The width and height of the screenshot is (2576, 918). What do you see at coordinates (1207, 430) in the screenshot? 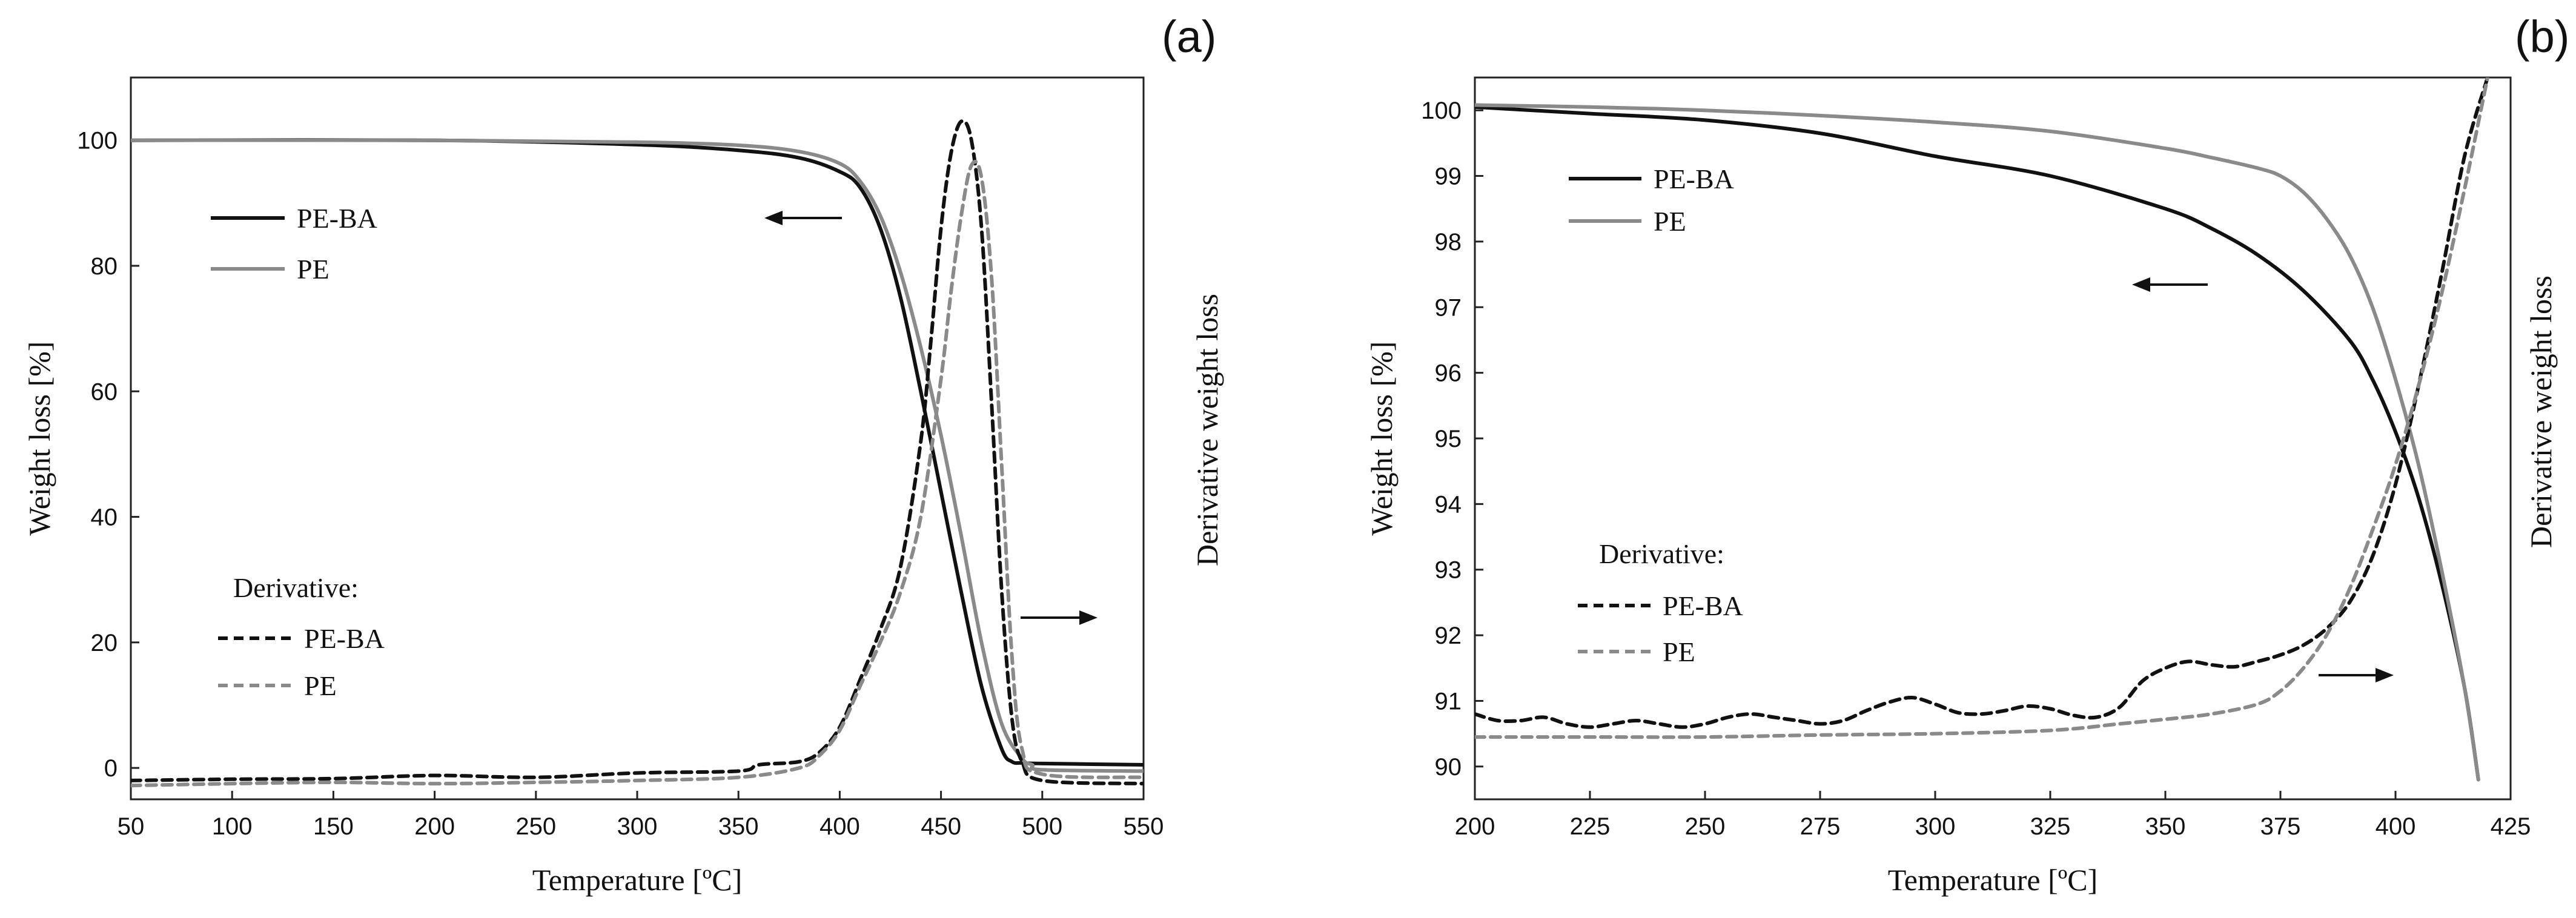
I see `panel-a-y2-axis-title: Derivative weight loss` at bounding box center [1207, 430].